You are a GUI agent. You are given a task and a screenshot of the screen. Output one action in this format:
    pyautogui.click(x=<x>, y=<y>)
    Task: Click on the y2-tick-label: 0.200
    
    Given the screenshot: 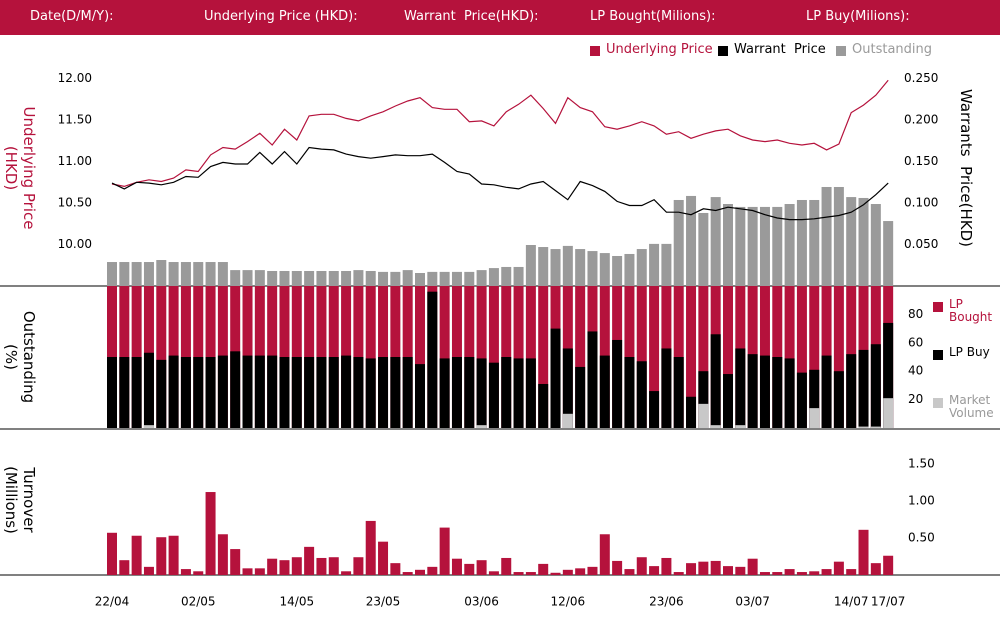 What is the action you would take?
    pyautogui.click(x=921, y=120)
    